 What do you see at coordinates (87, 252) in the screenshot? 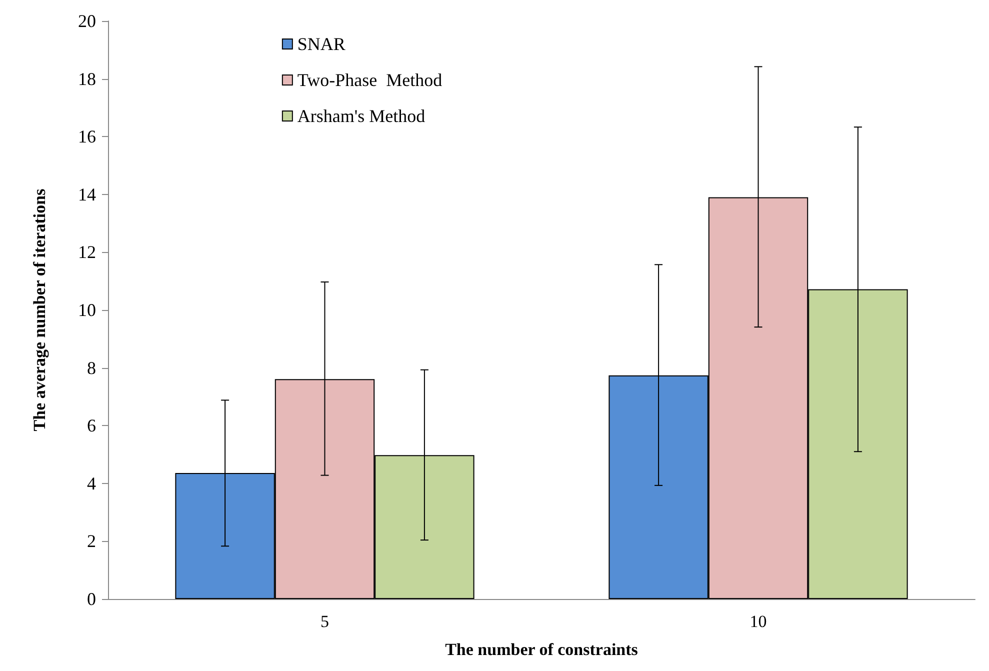
I see `y-tick-label: 12` at bounding box center [87, 252].